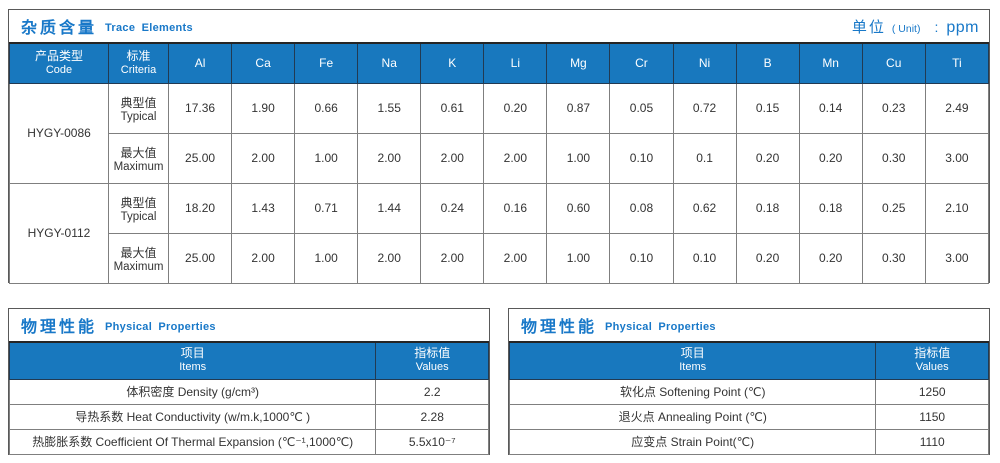 The height and width of the screenshot is (463, 1000). What do you see at coordinates (641, 108) in the screenshot?
I see `value-cell: 0.05` at bounding box center [641, 108].